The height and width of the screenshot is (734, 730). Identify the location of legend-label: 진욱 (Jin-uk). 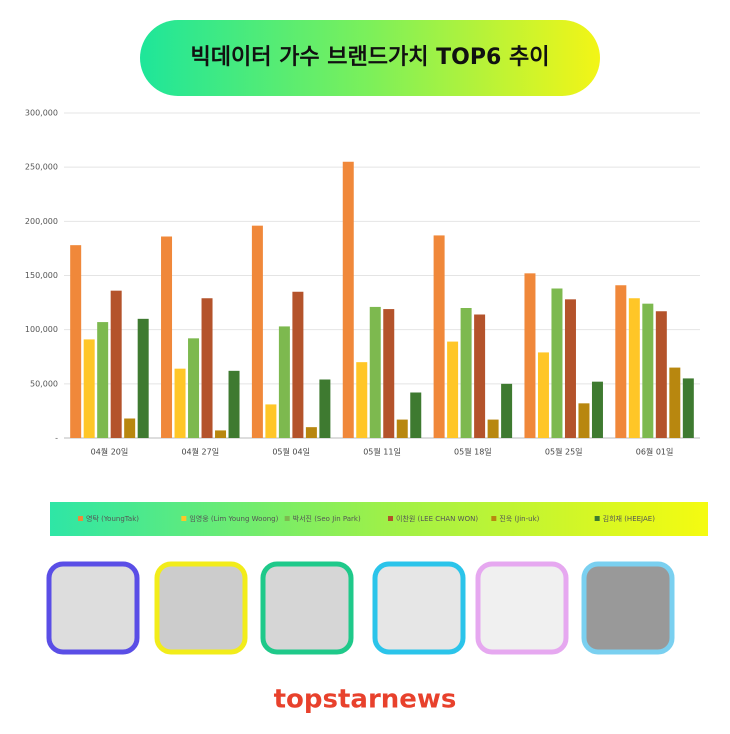
(519, 518).